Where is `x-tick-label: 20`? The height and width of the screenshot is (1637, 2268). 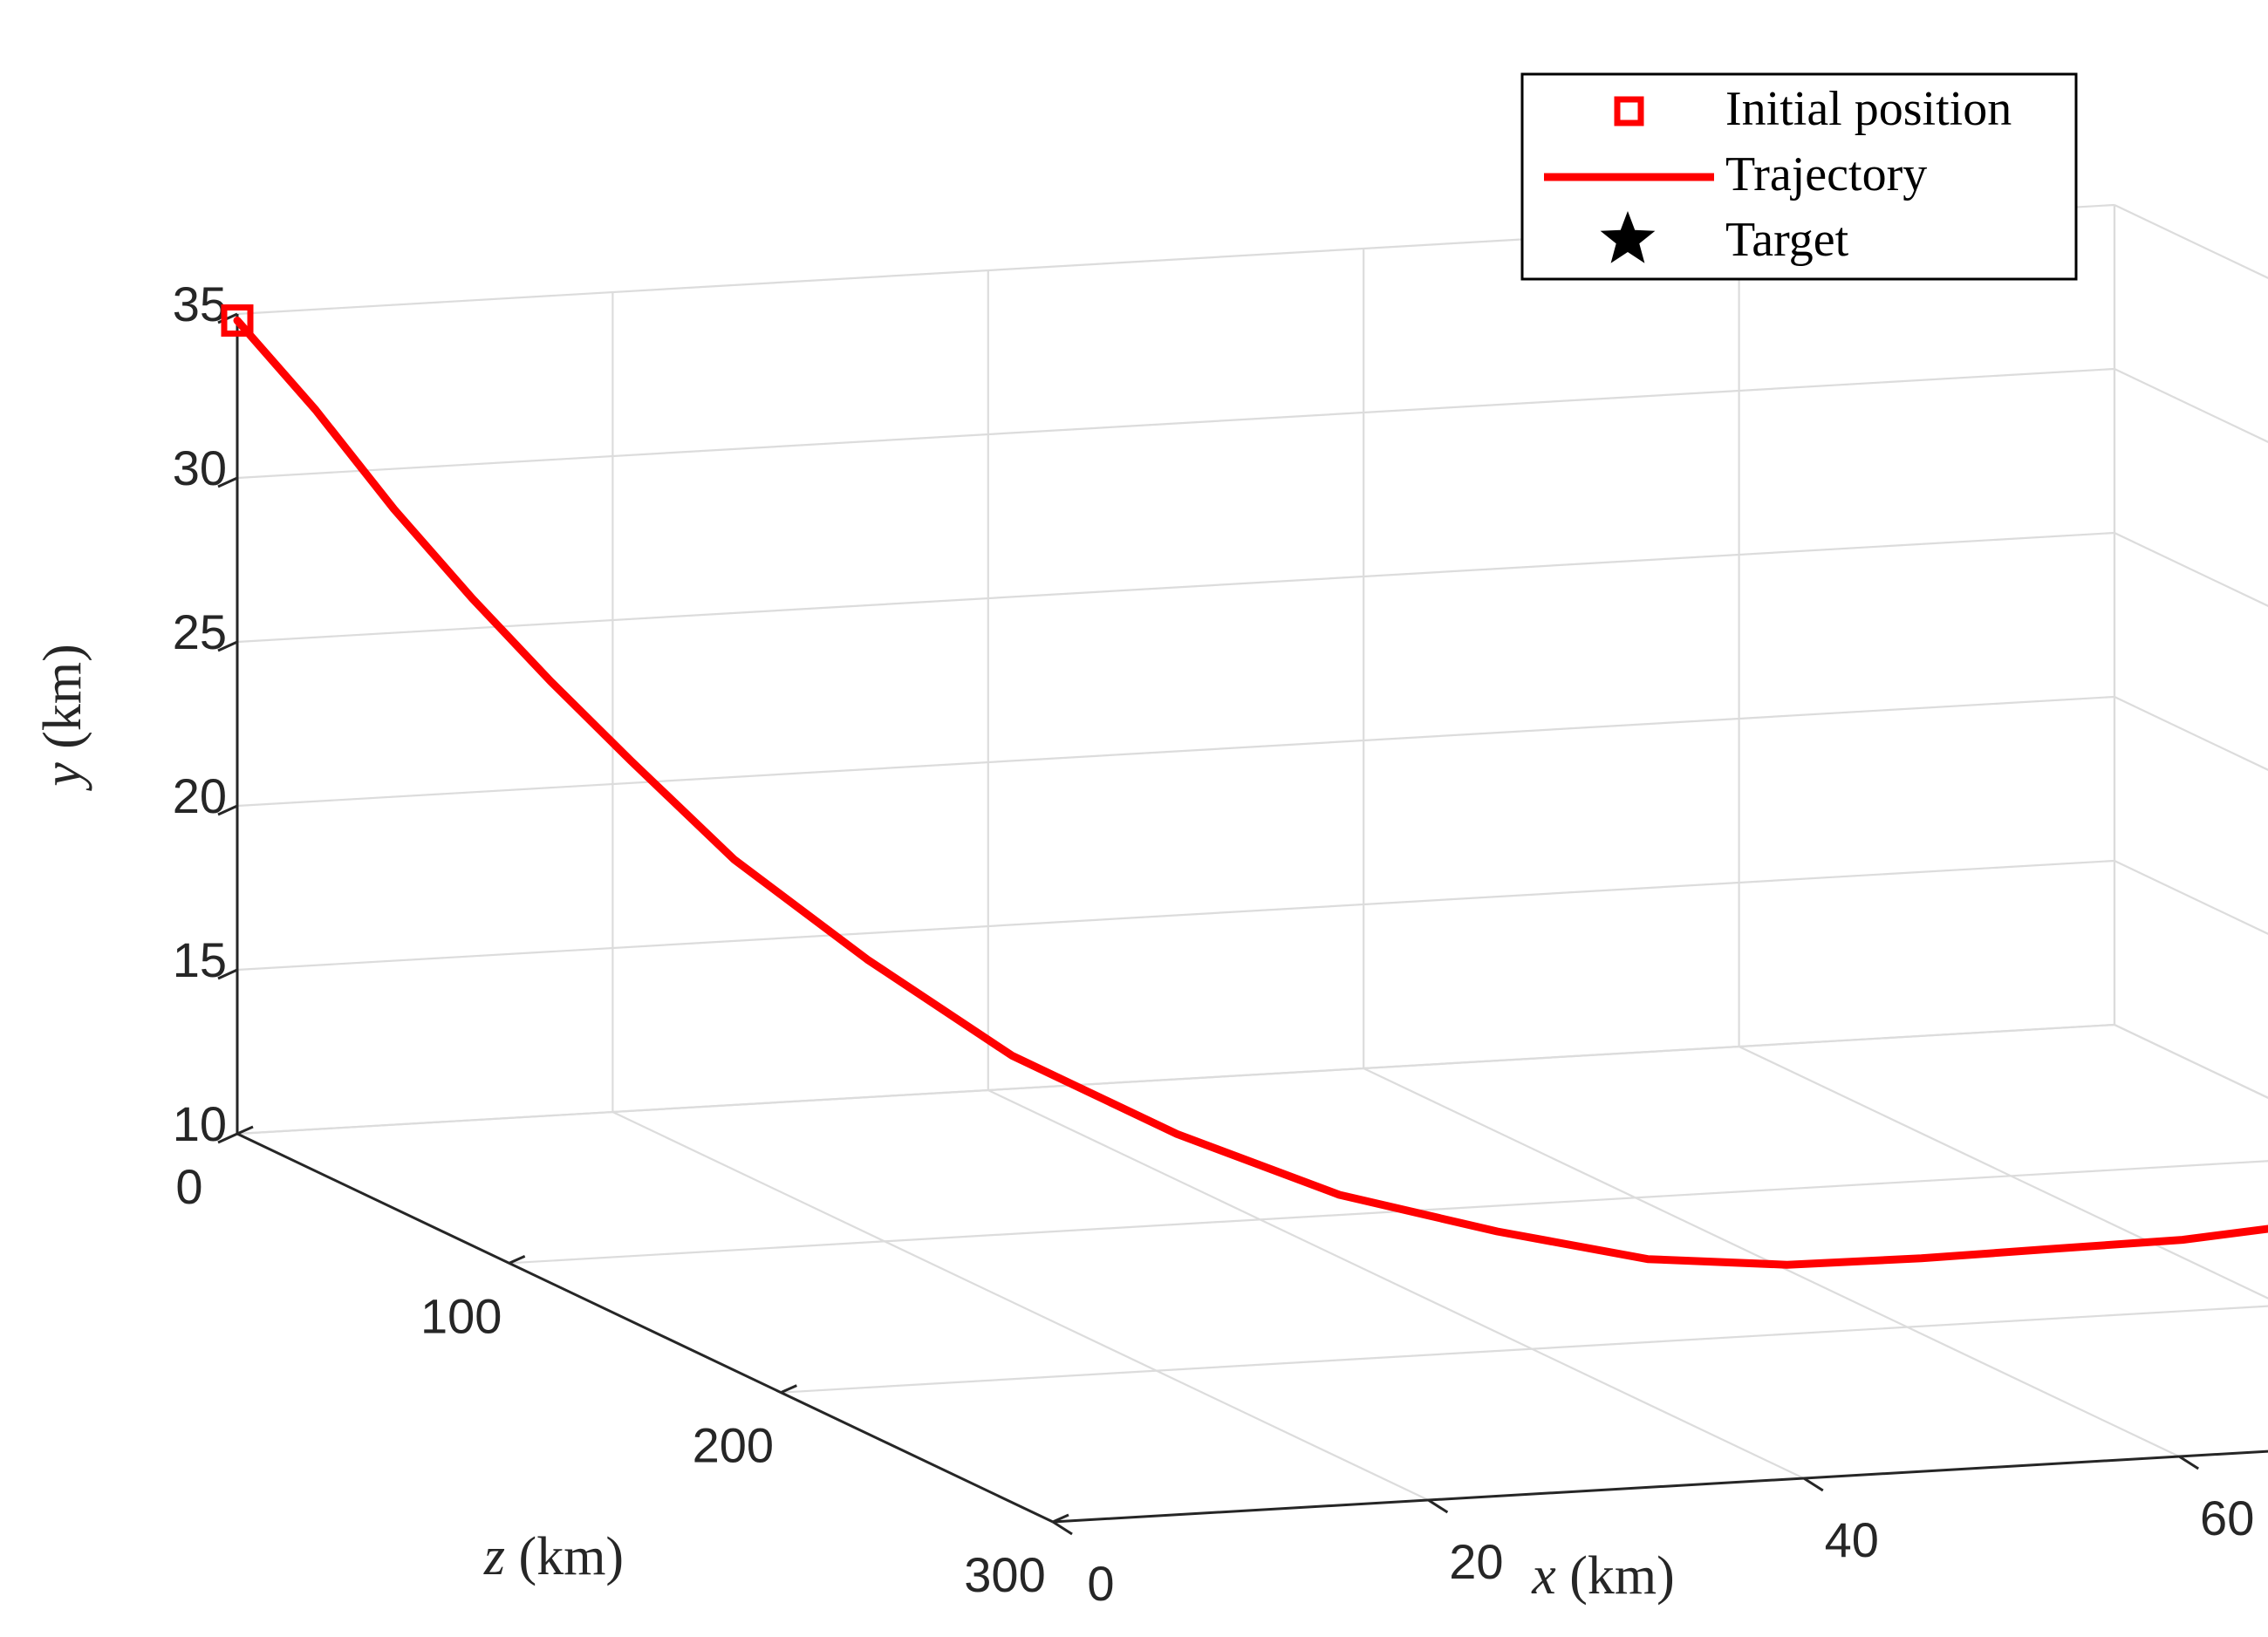
x-tick-label: 20 is located at coordinates (1476, 1562).